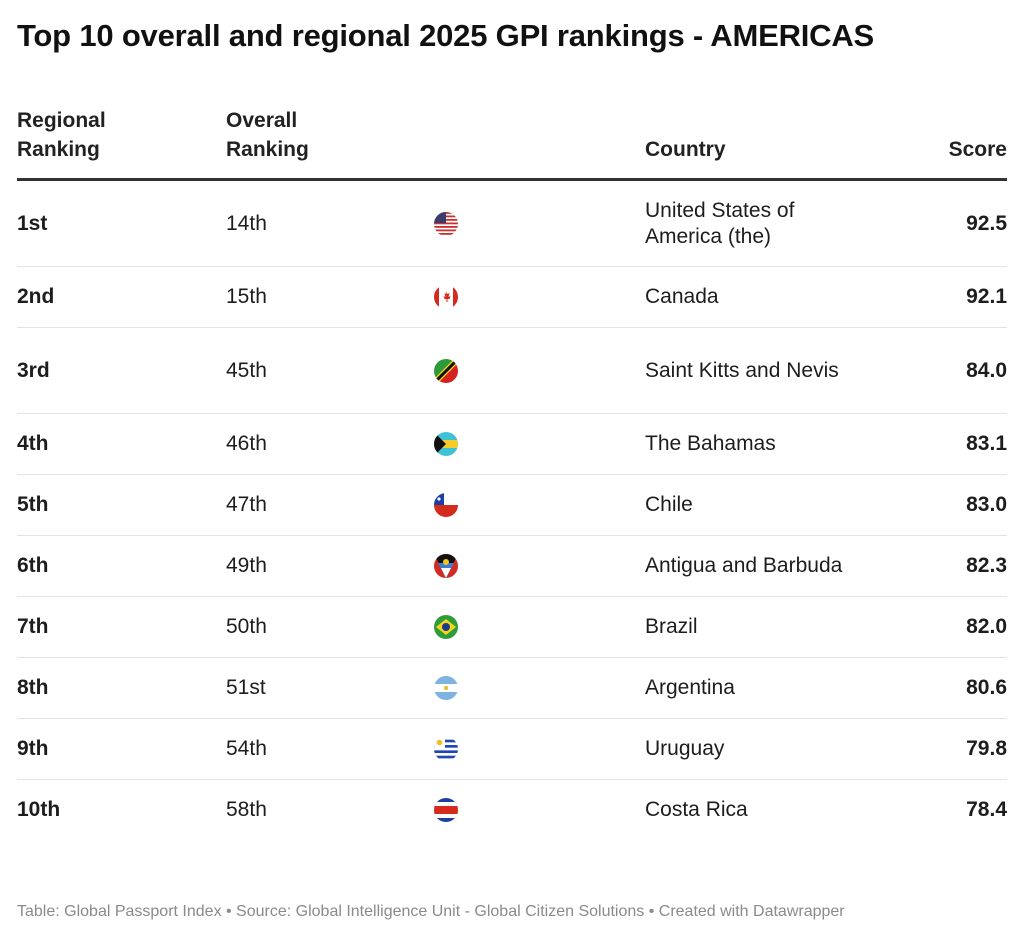 This screenshot has height=940, width=1024. I want to click on overall-ranking: 49th, so click(246, 565).